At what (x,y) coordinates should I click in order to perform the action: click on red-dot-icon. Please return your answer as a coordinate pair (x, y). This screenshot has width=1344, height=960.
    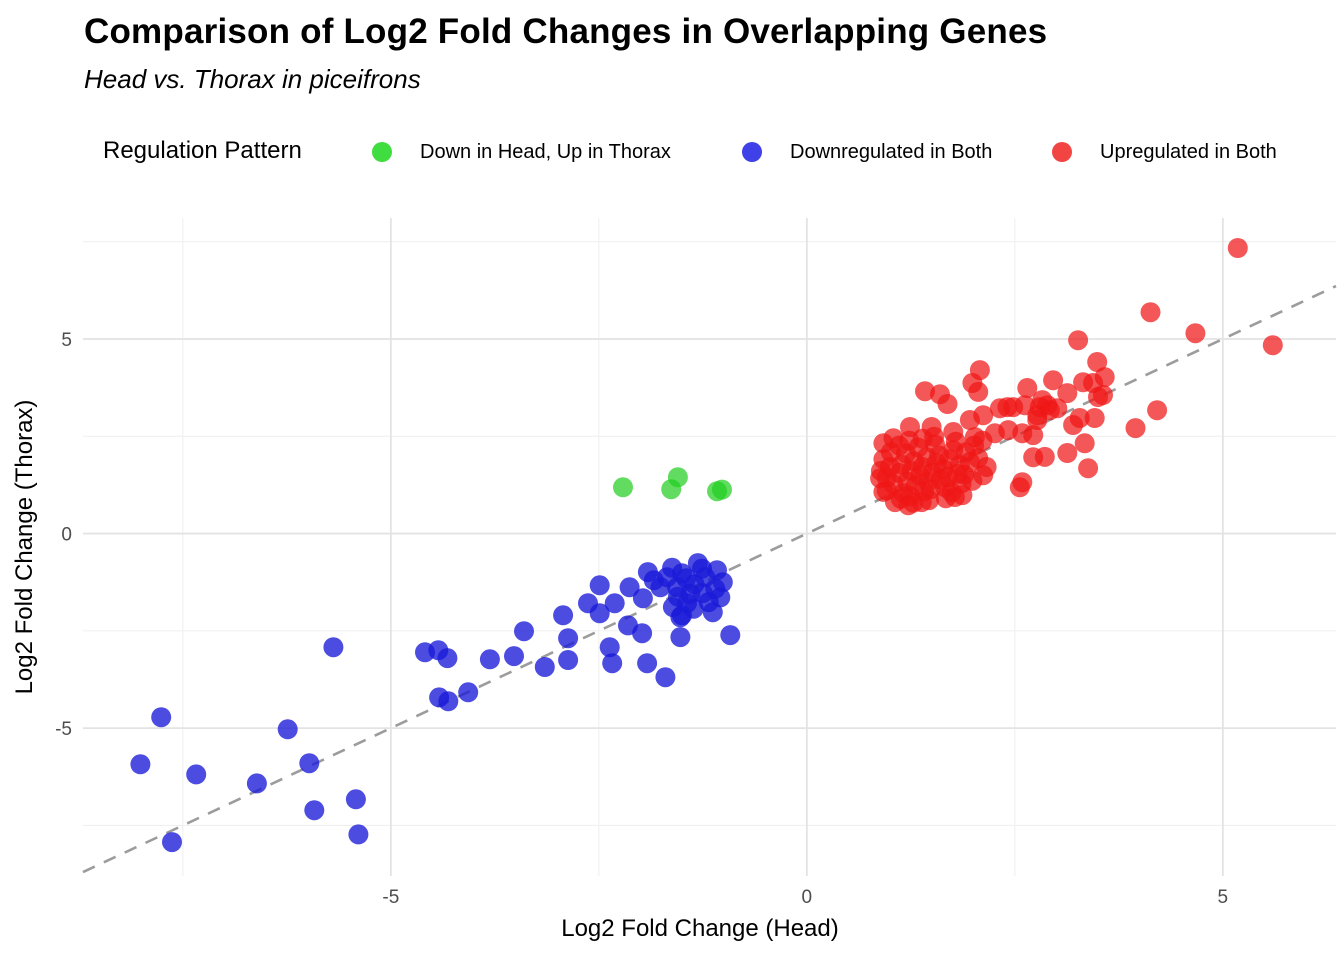
    Looking at the image, I should click on (1062, 152).